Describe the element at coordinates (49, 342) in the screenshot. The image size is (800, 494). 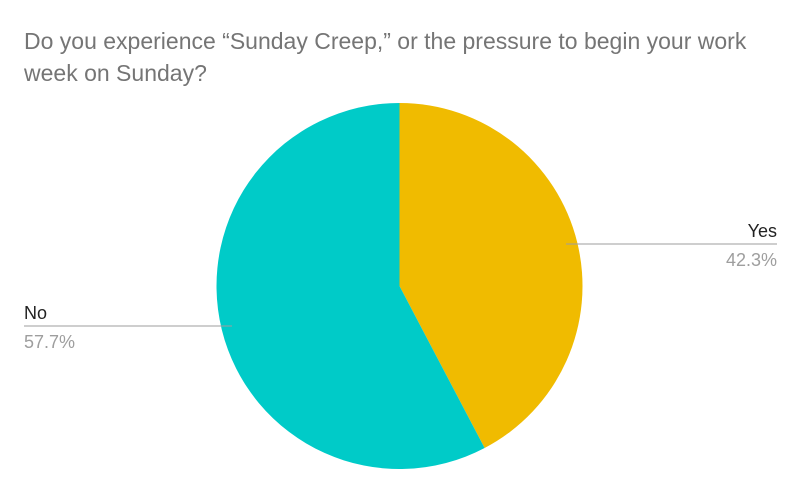
I see `slice-value-no: 57.7%` at that location.